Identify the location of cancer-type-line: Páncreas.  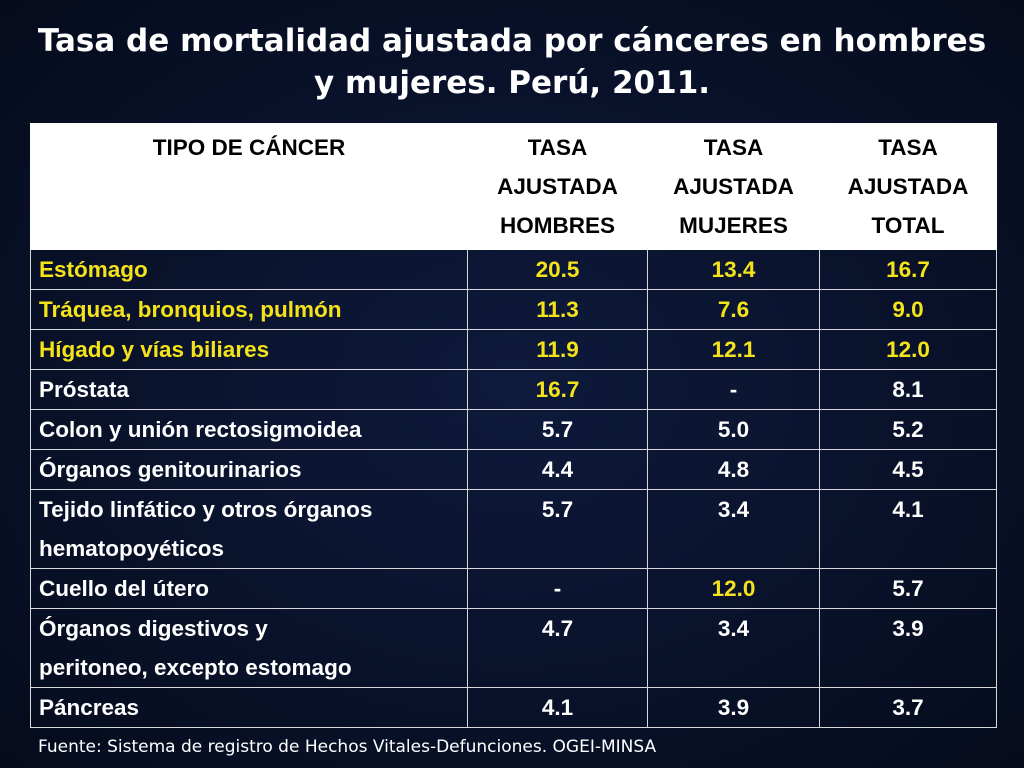
(89, 707).